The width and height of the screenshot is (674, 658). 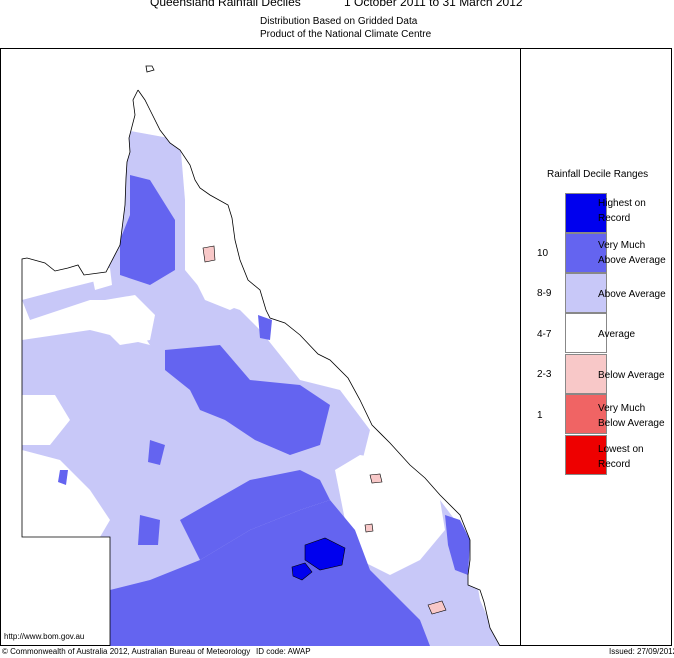 What do you see at coordinates (631, 375) in the screenshot?
I see `legend-label-below-average: Below Average` at bounding box center [631, 375].